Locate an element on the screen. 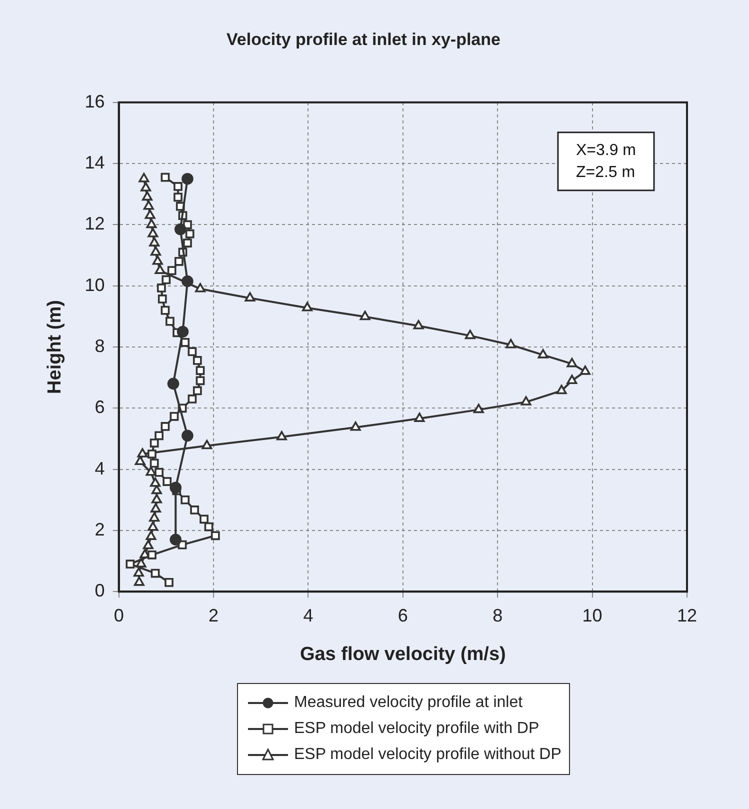  legend-label: Measured velocity profile at inlet is located at coordinates (408, 703).